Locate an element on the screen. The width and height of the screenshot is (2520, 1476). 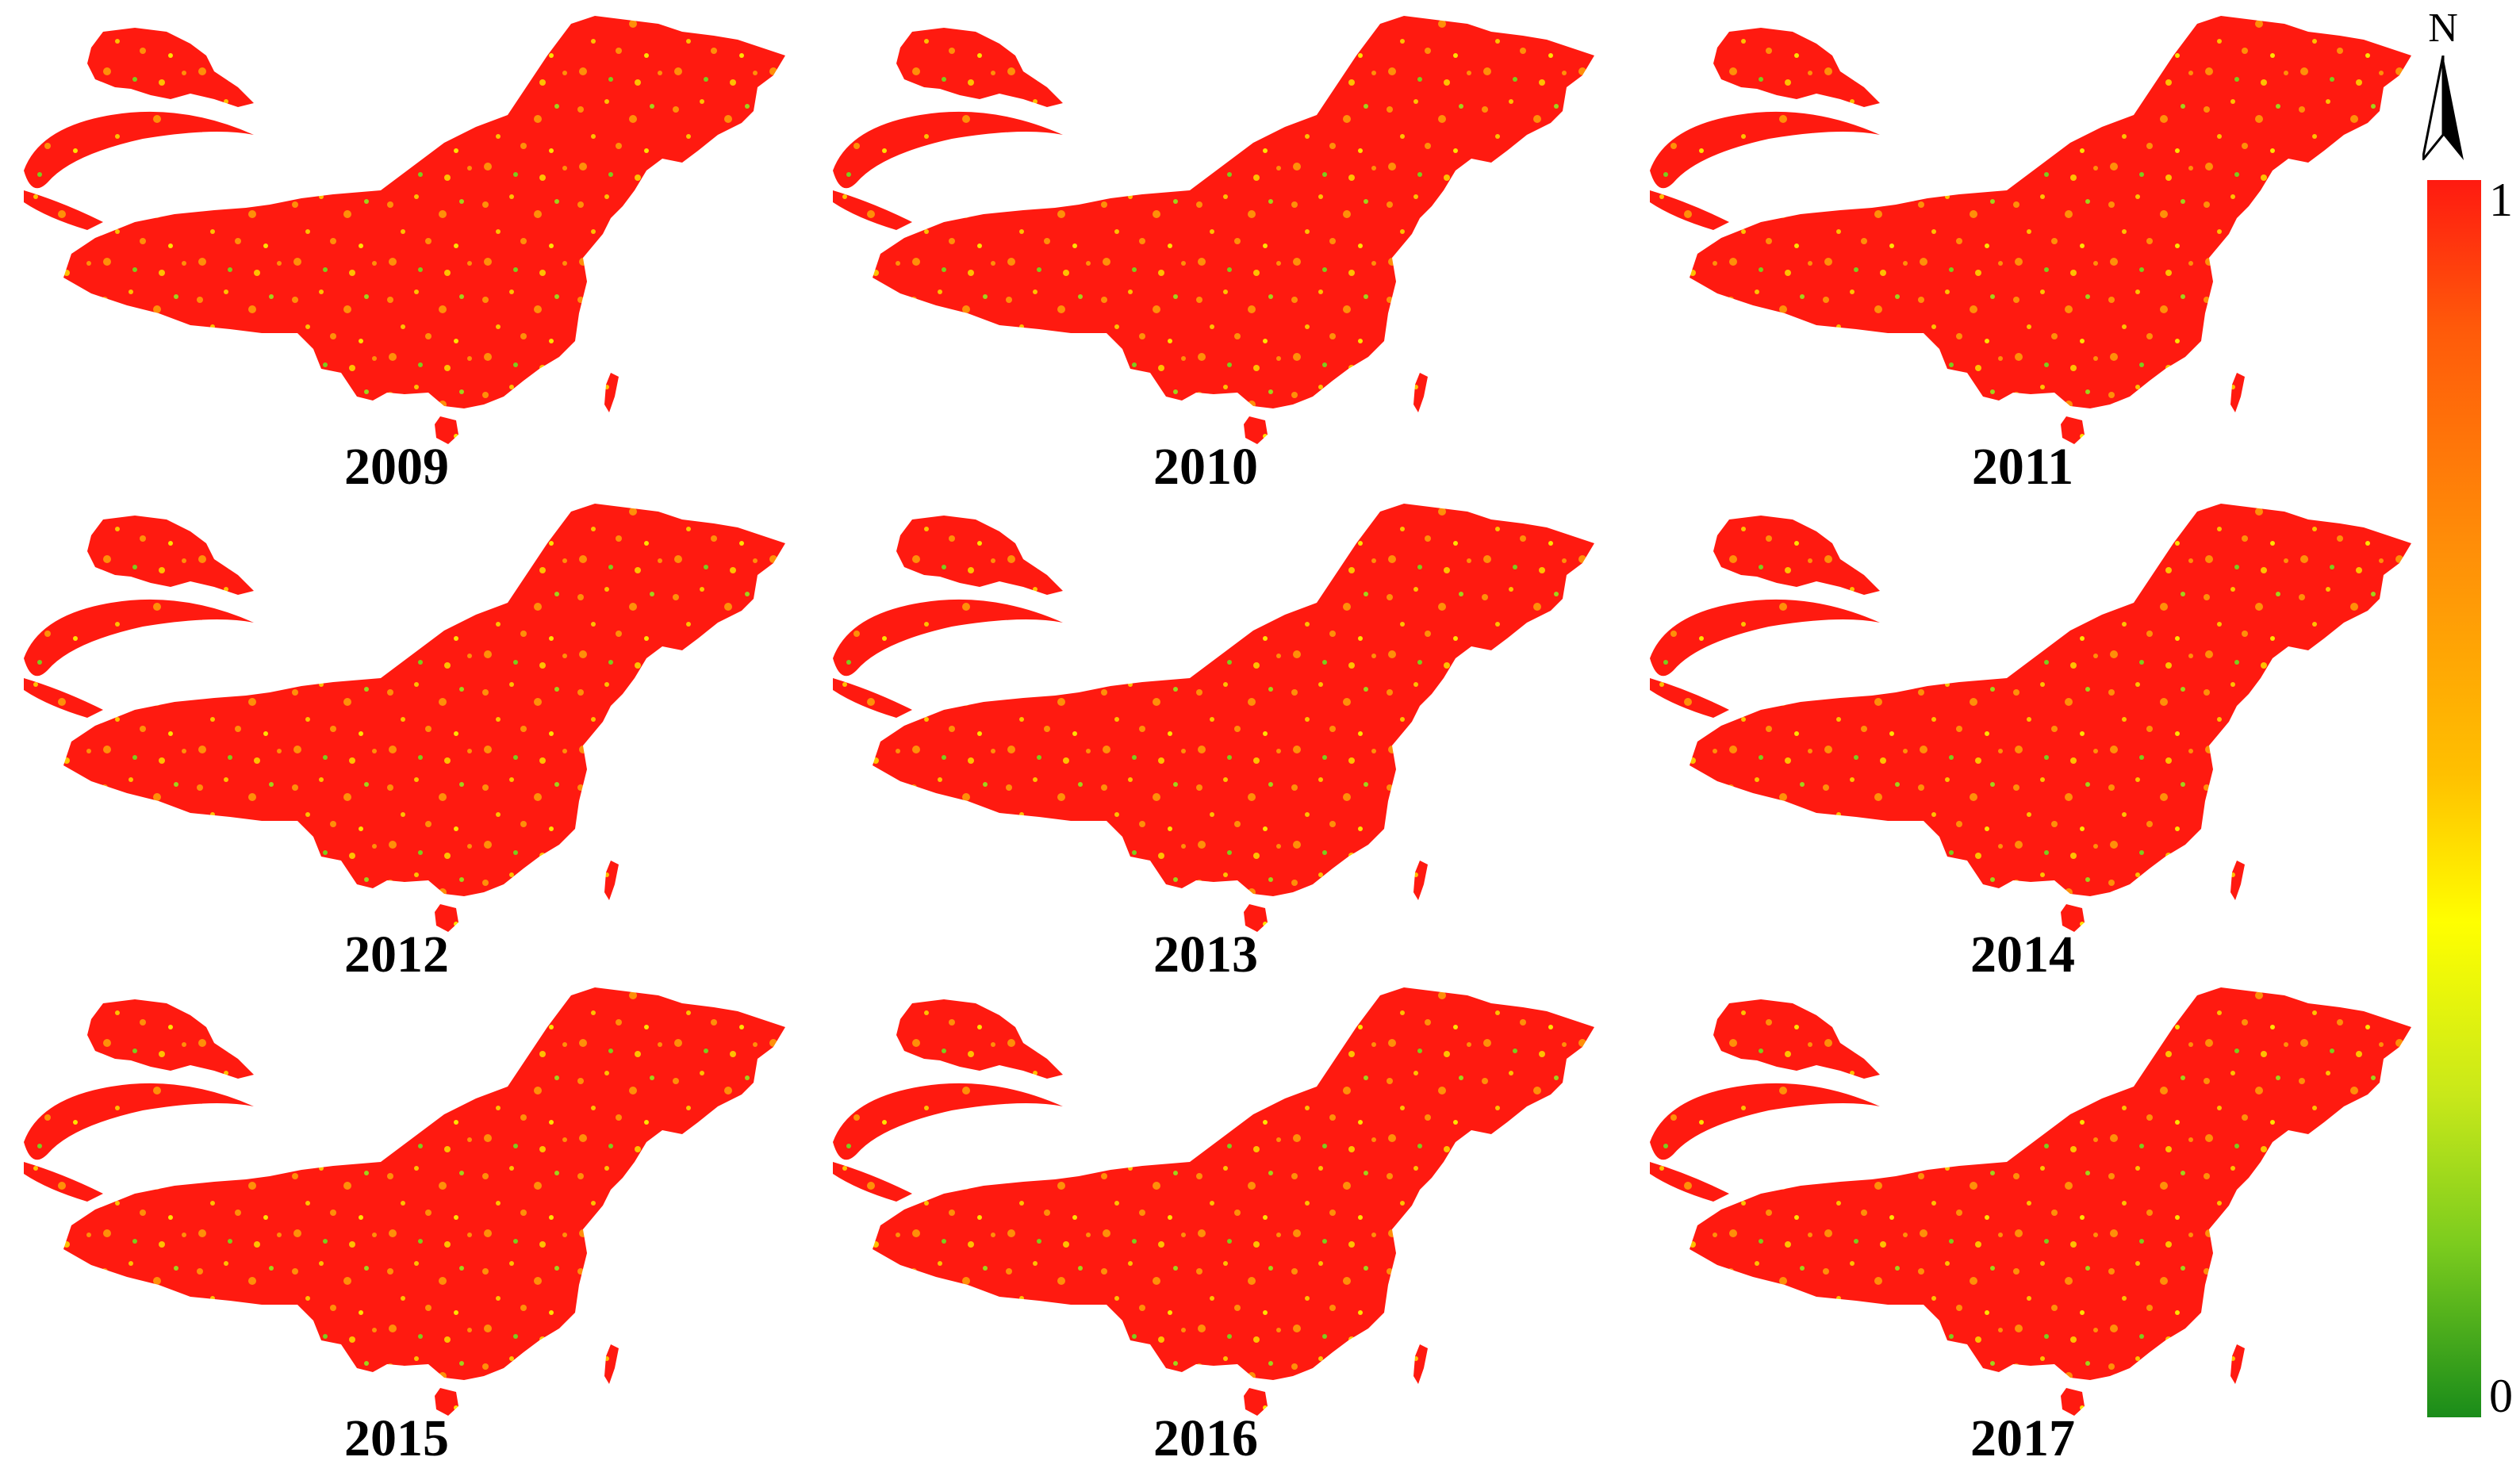
north-arrow-icon is located at coordinates (2443, 108).